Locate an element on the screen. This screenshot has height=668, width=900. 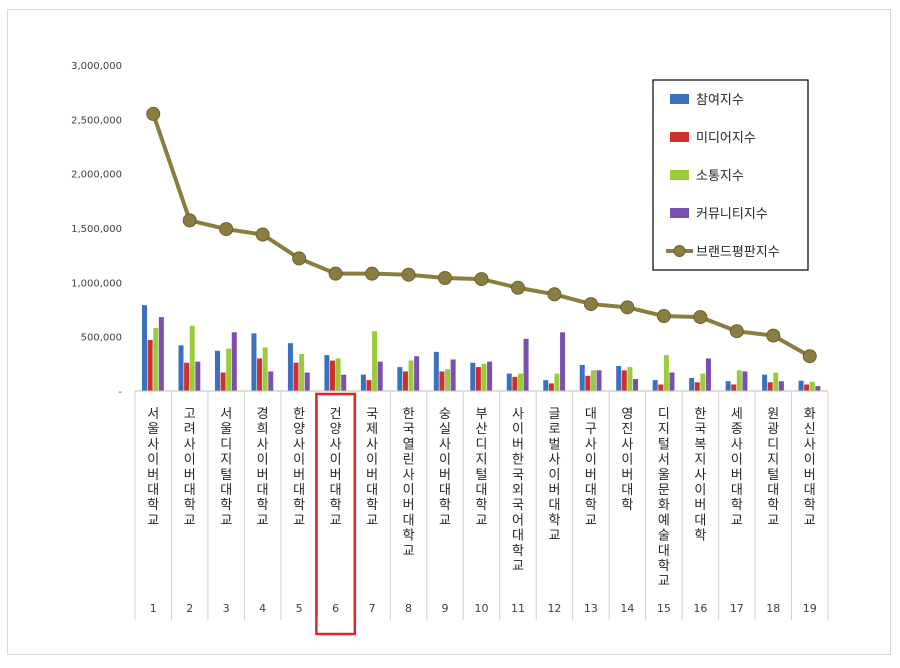
y-tick-label: 2,500,000 is located at coordinates (96, 120).